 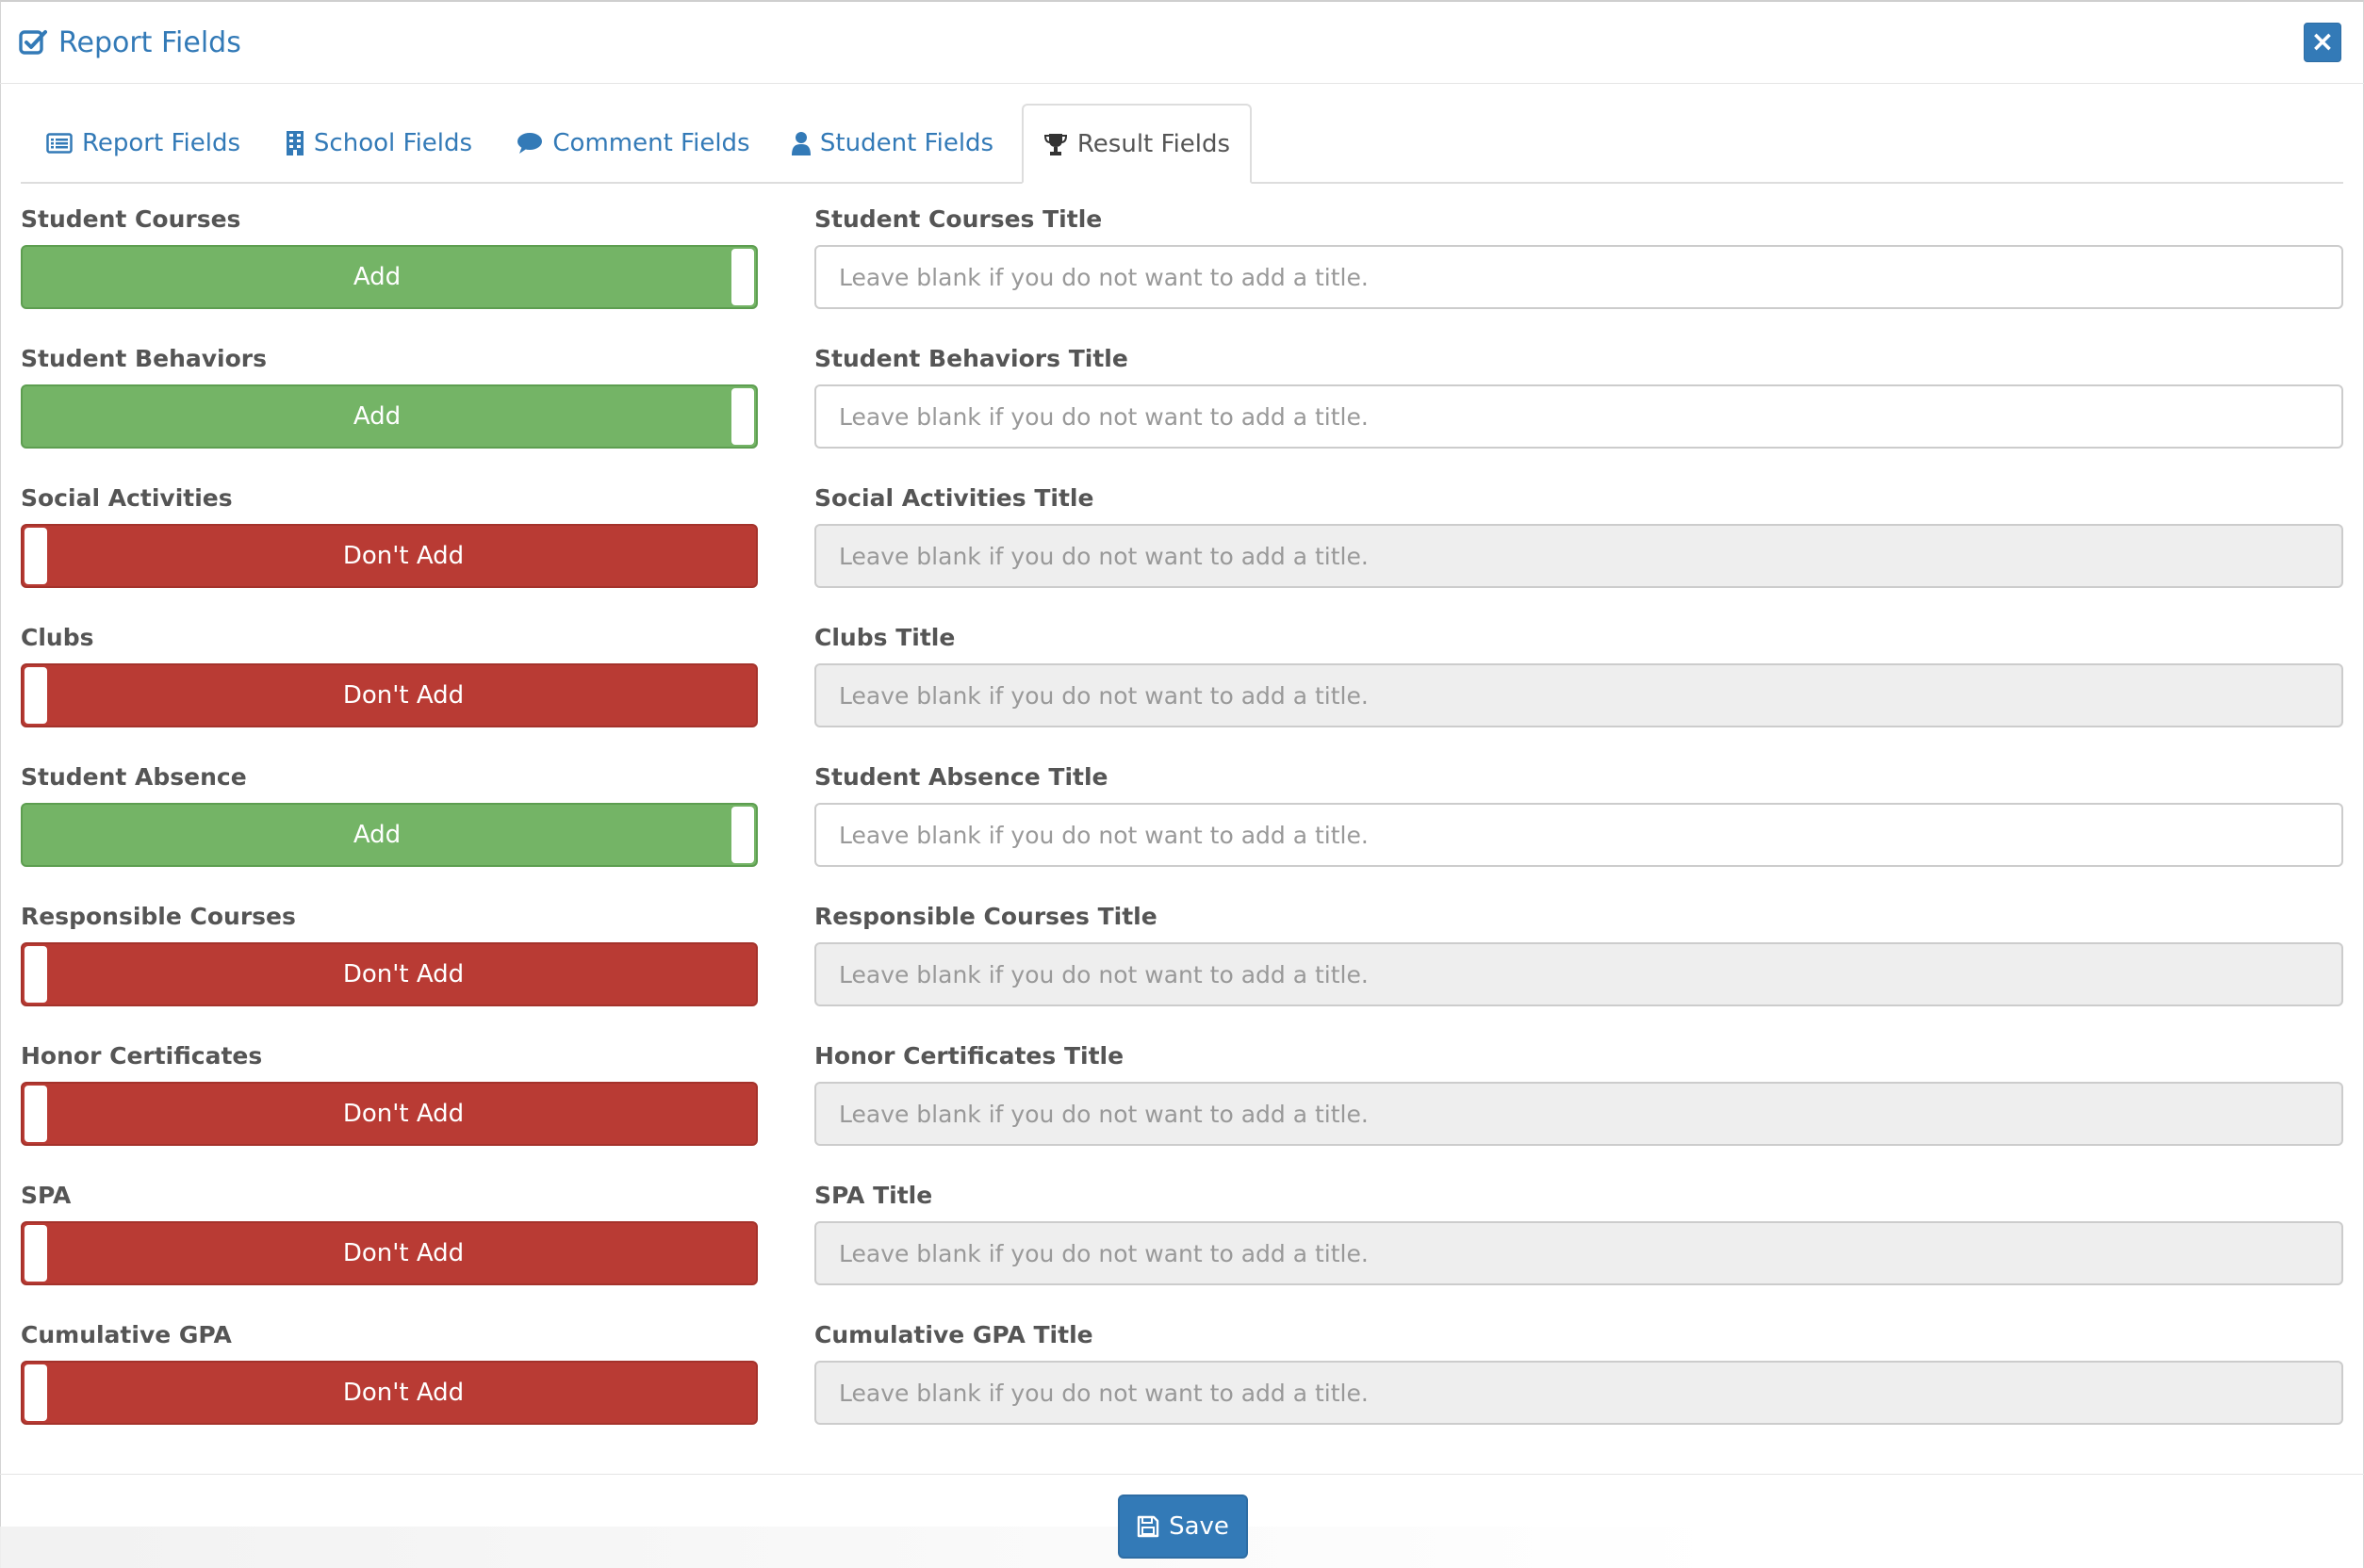 What do you see at coordinates (161, 142) in the screenshot?
I see `tab-label: Report Fields` at bounding box center [161, 142].